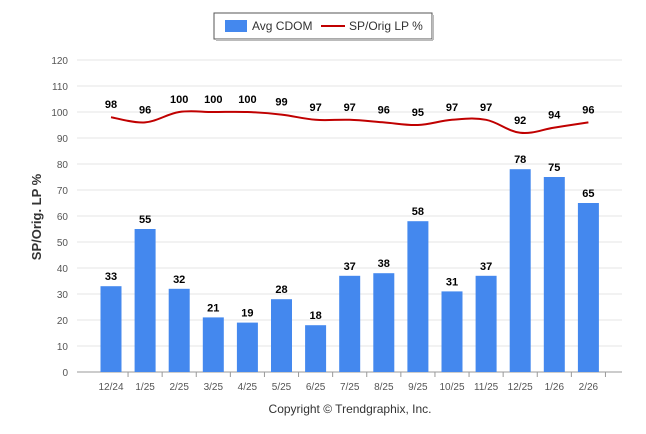  Describe the element at coordinates (247, 314) in the screenshot. I see `bar-value-label: 19` at that location.